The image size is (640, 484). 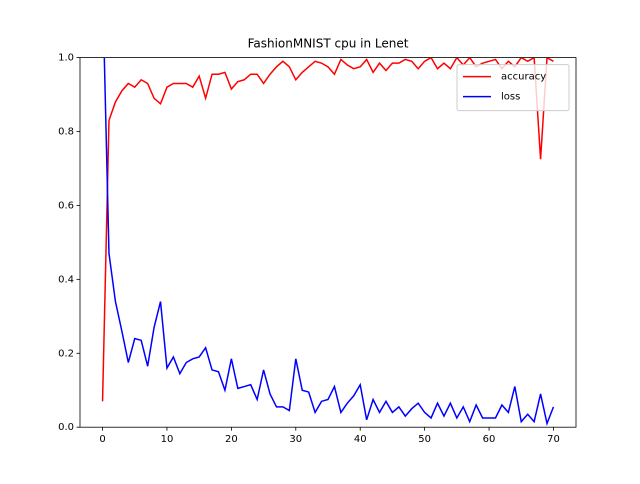 I want to click on y-tick-label: 0.2, so click(x=66, y=353).